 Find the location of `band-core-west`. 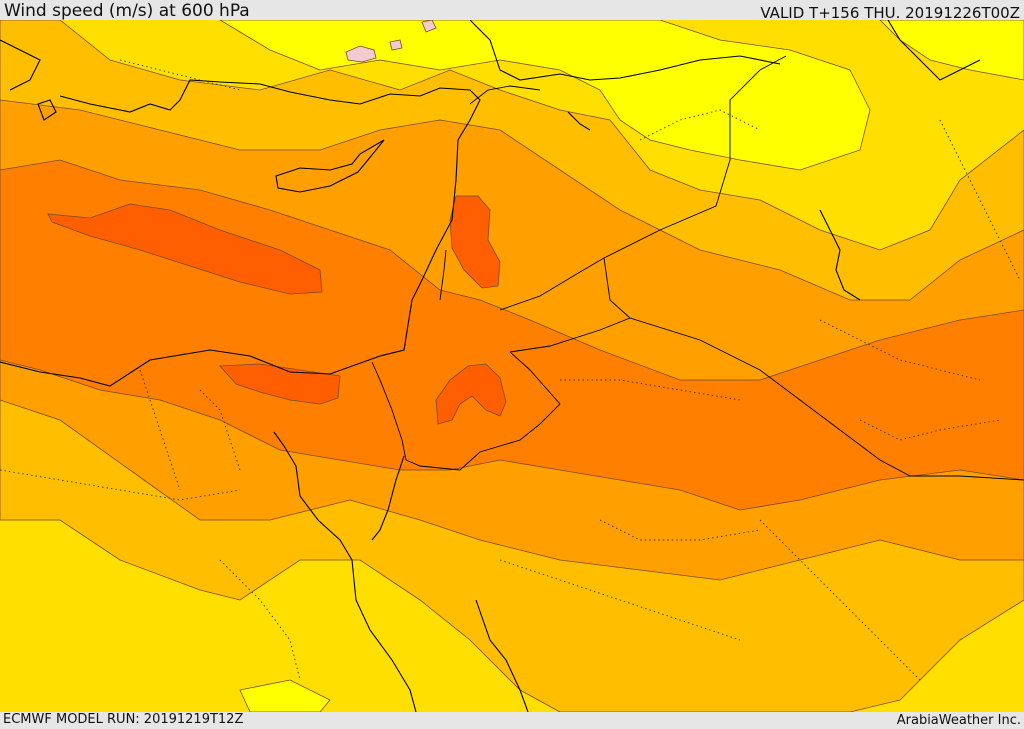

band-core-west is located at coordinates (185, 249).